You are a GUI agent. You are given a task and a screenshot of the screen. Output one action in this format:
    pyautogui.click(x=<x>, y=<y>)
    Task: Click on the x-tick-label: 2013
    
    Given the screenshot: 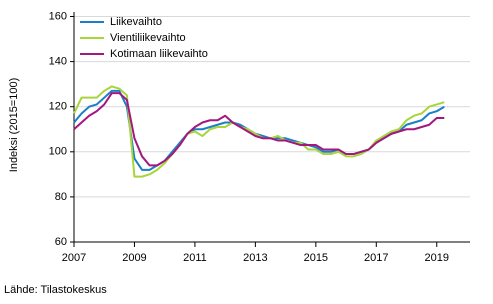 What is the action you would take?
    pyautogui.click(x=255, y=258)
    